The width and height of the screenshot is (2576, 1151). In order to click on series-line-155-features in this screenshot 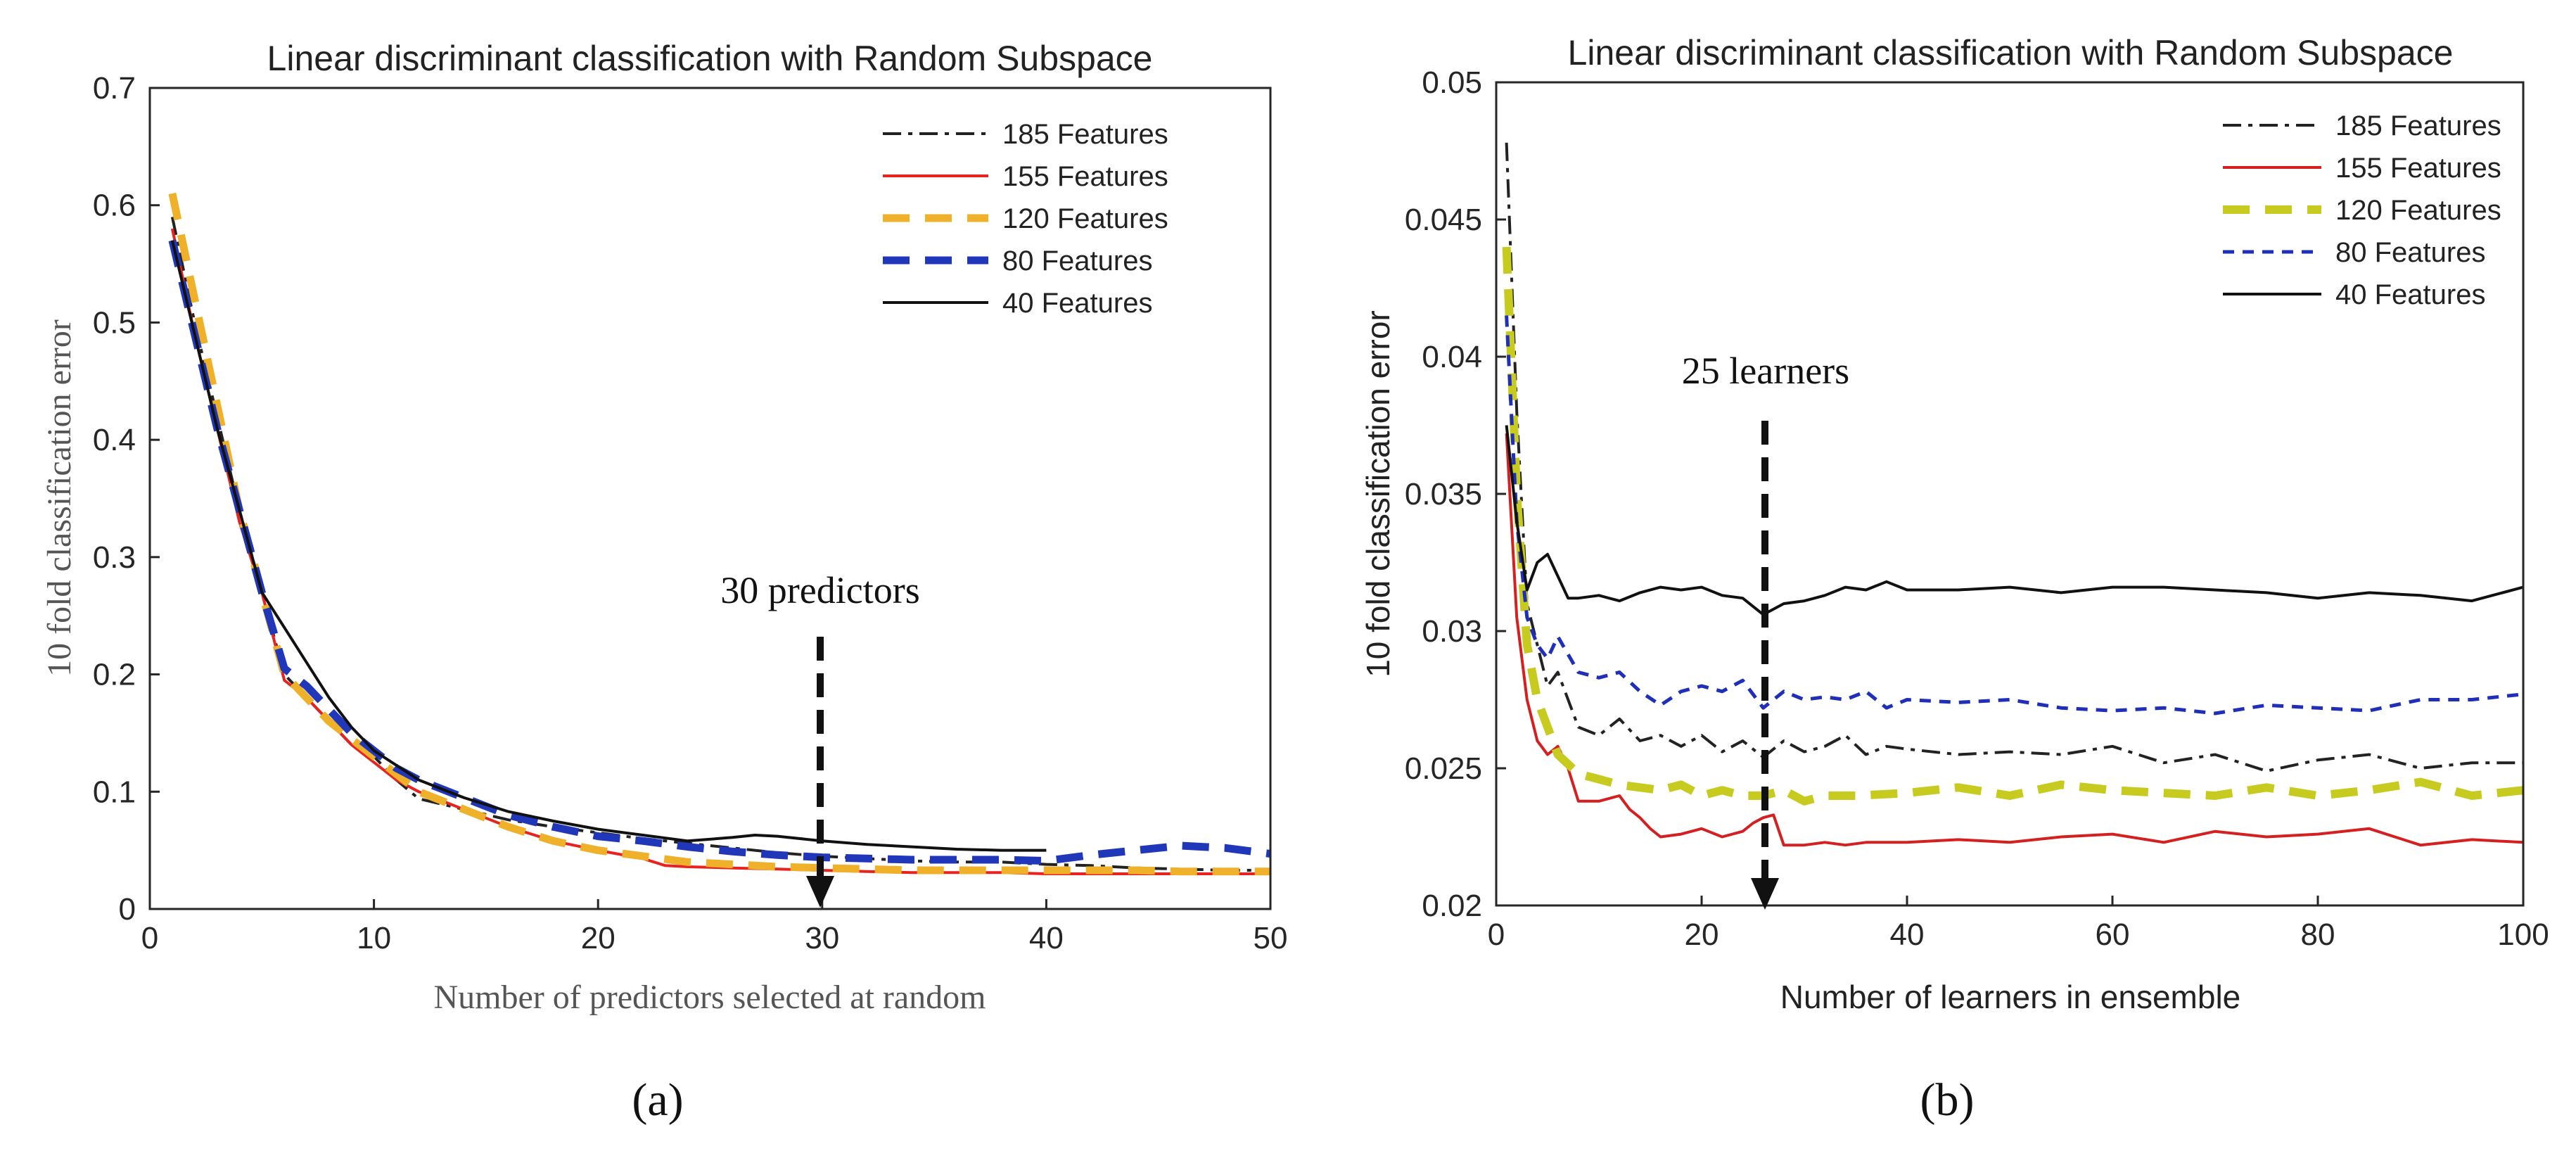, I will do `click(2014, 640)`.